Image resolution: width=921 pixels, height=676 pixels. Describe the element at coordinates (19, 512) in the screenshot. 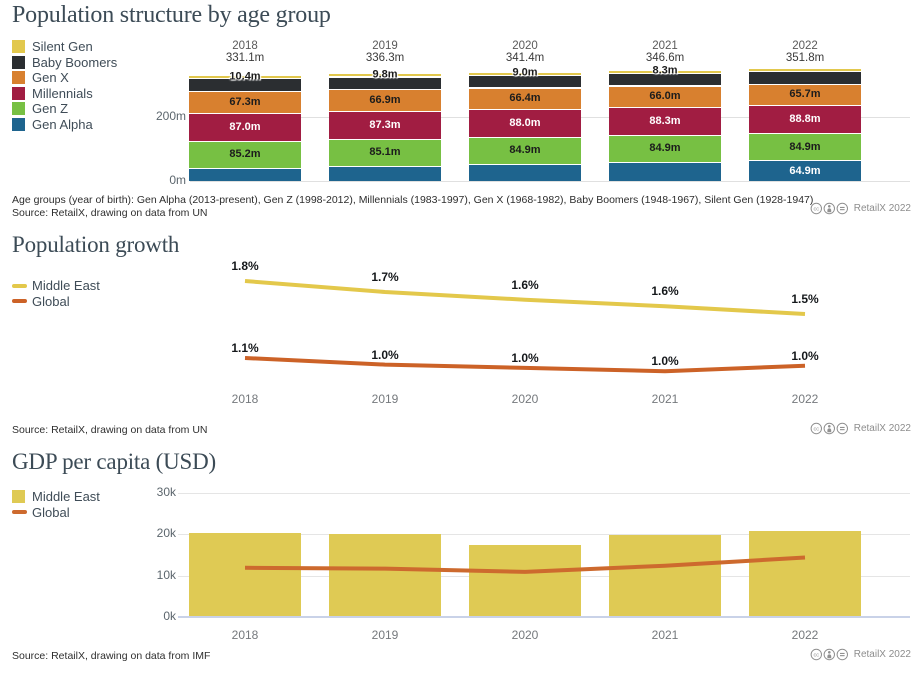

I see `legend-swatch-global` at that location.